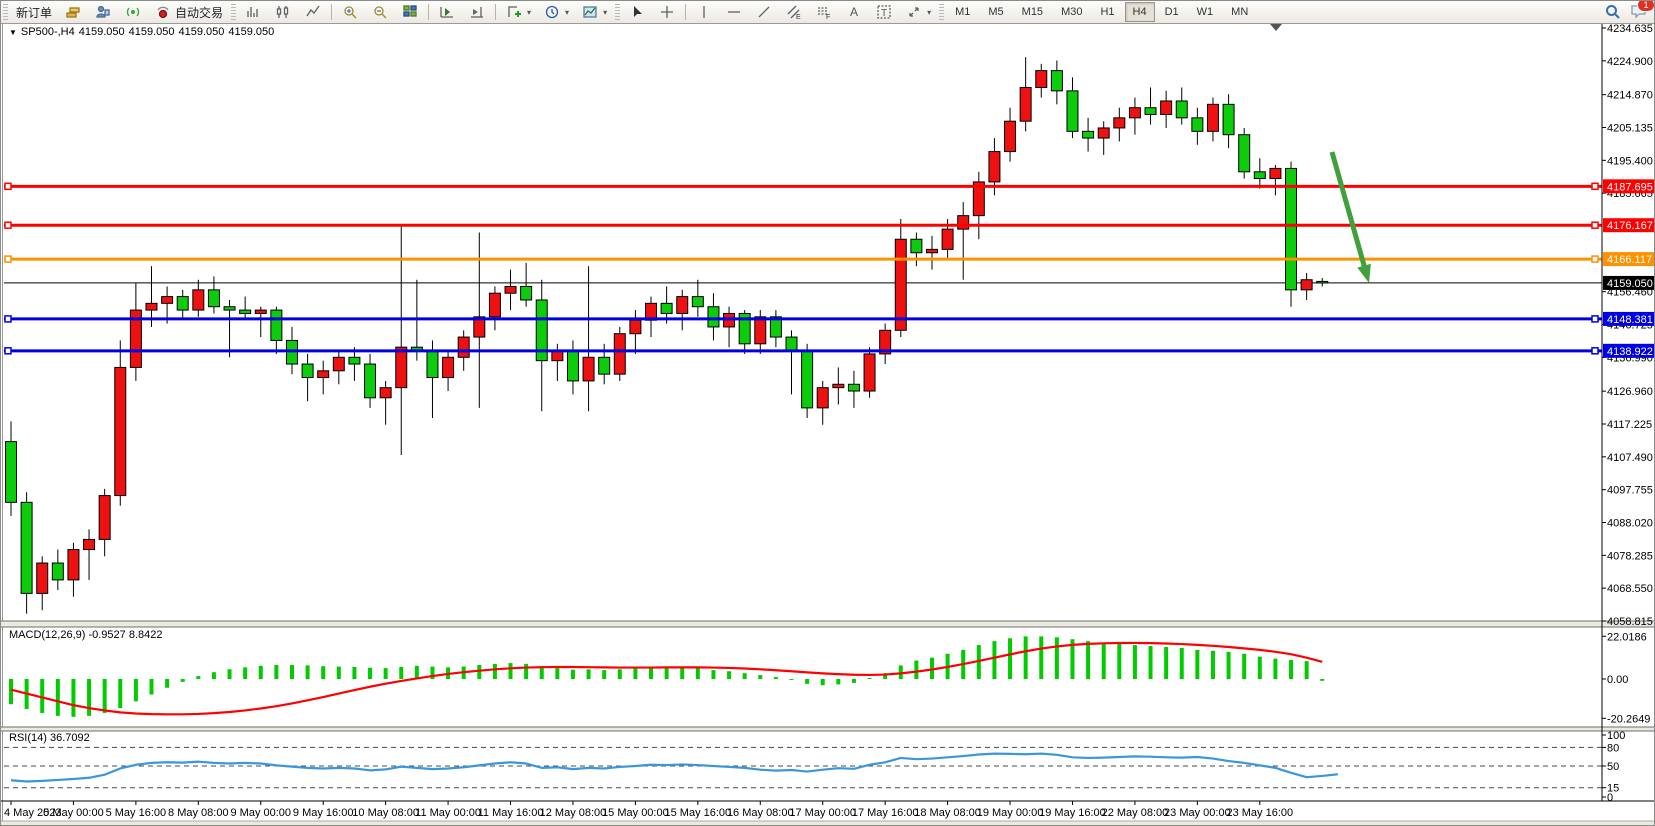 Image resolution: width=1655 pixels, height=826 pixels. What do you see at coordinates (1628, 259) in the screenshot?
I see `price-badge-4166.117` at bounding box center [1628, 259].